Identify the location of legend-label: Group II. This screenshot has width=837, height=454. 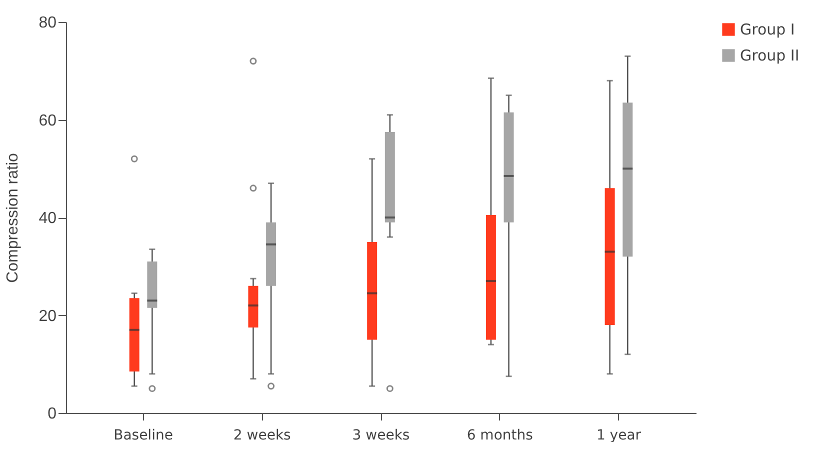
(770, 55).